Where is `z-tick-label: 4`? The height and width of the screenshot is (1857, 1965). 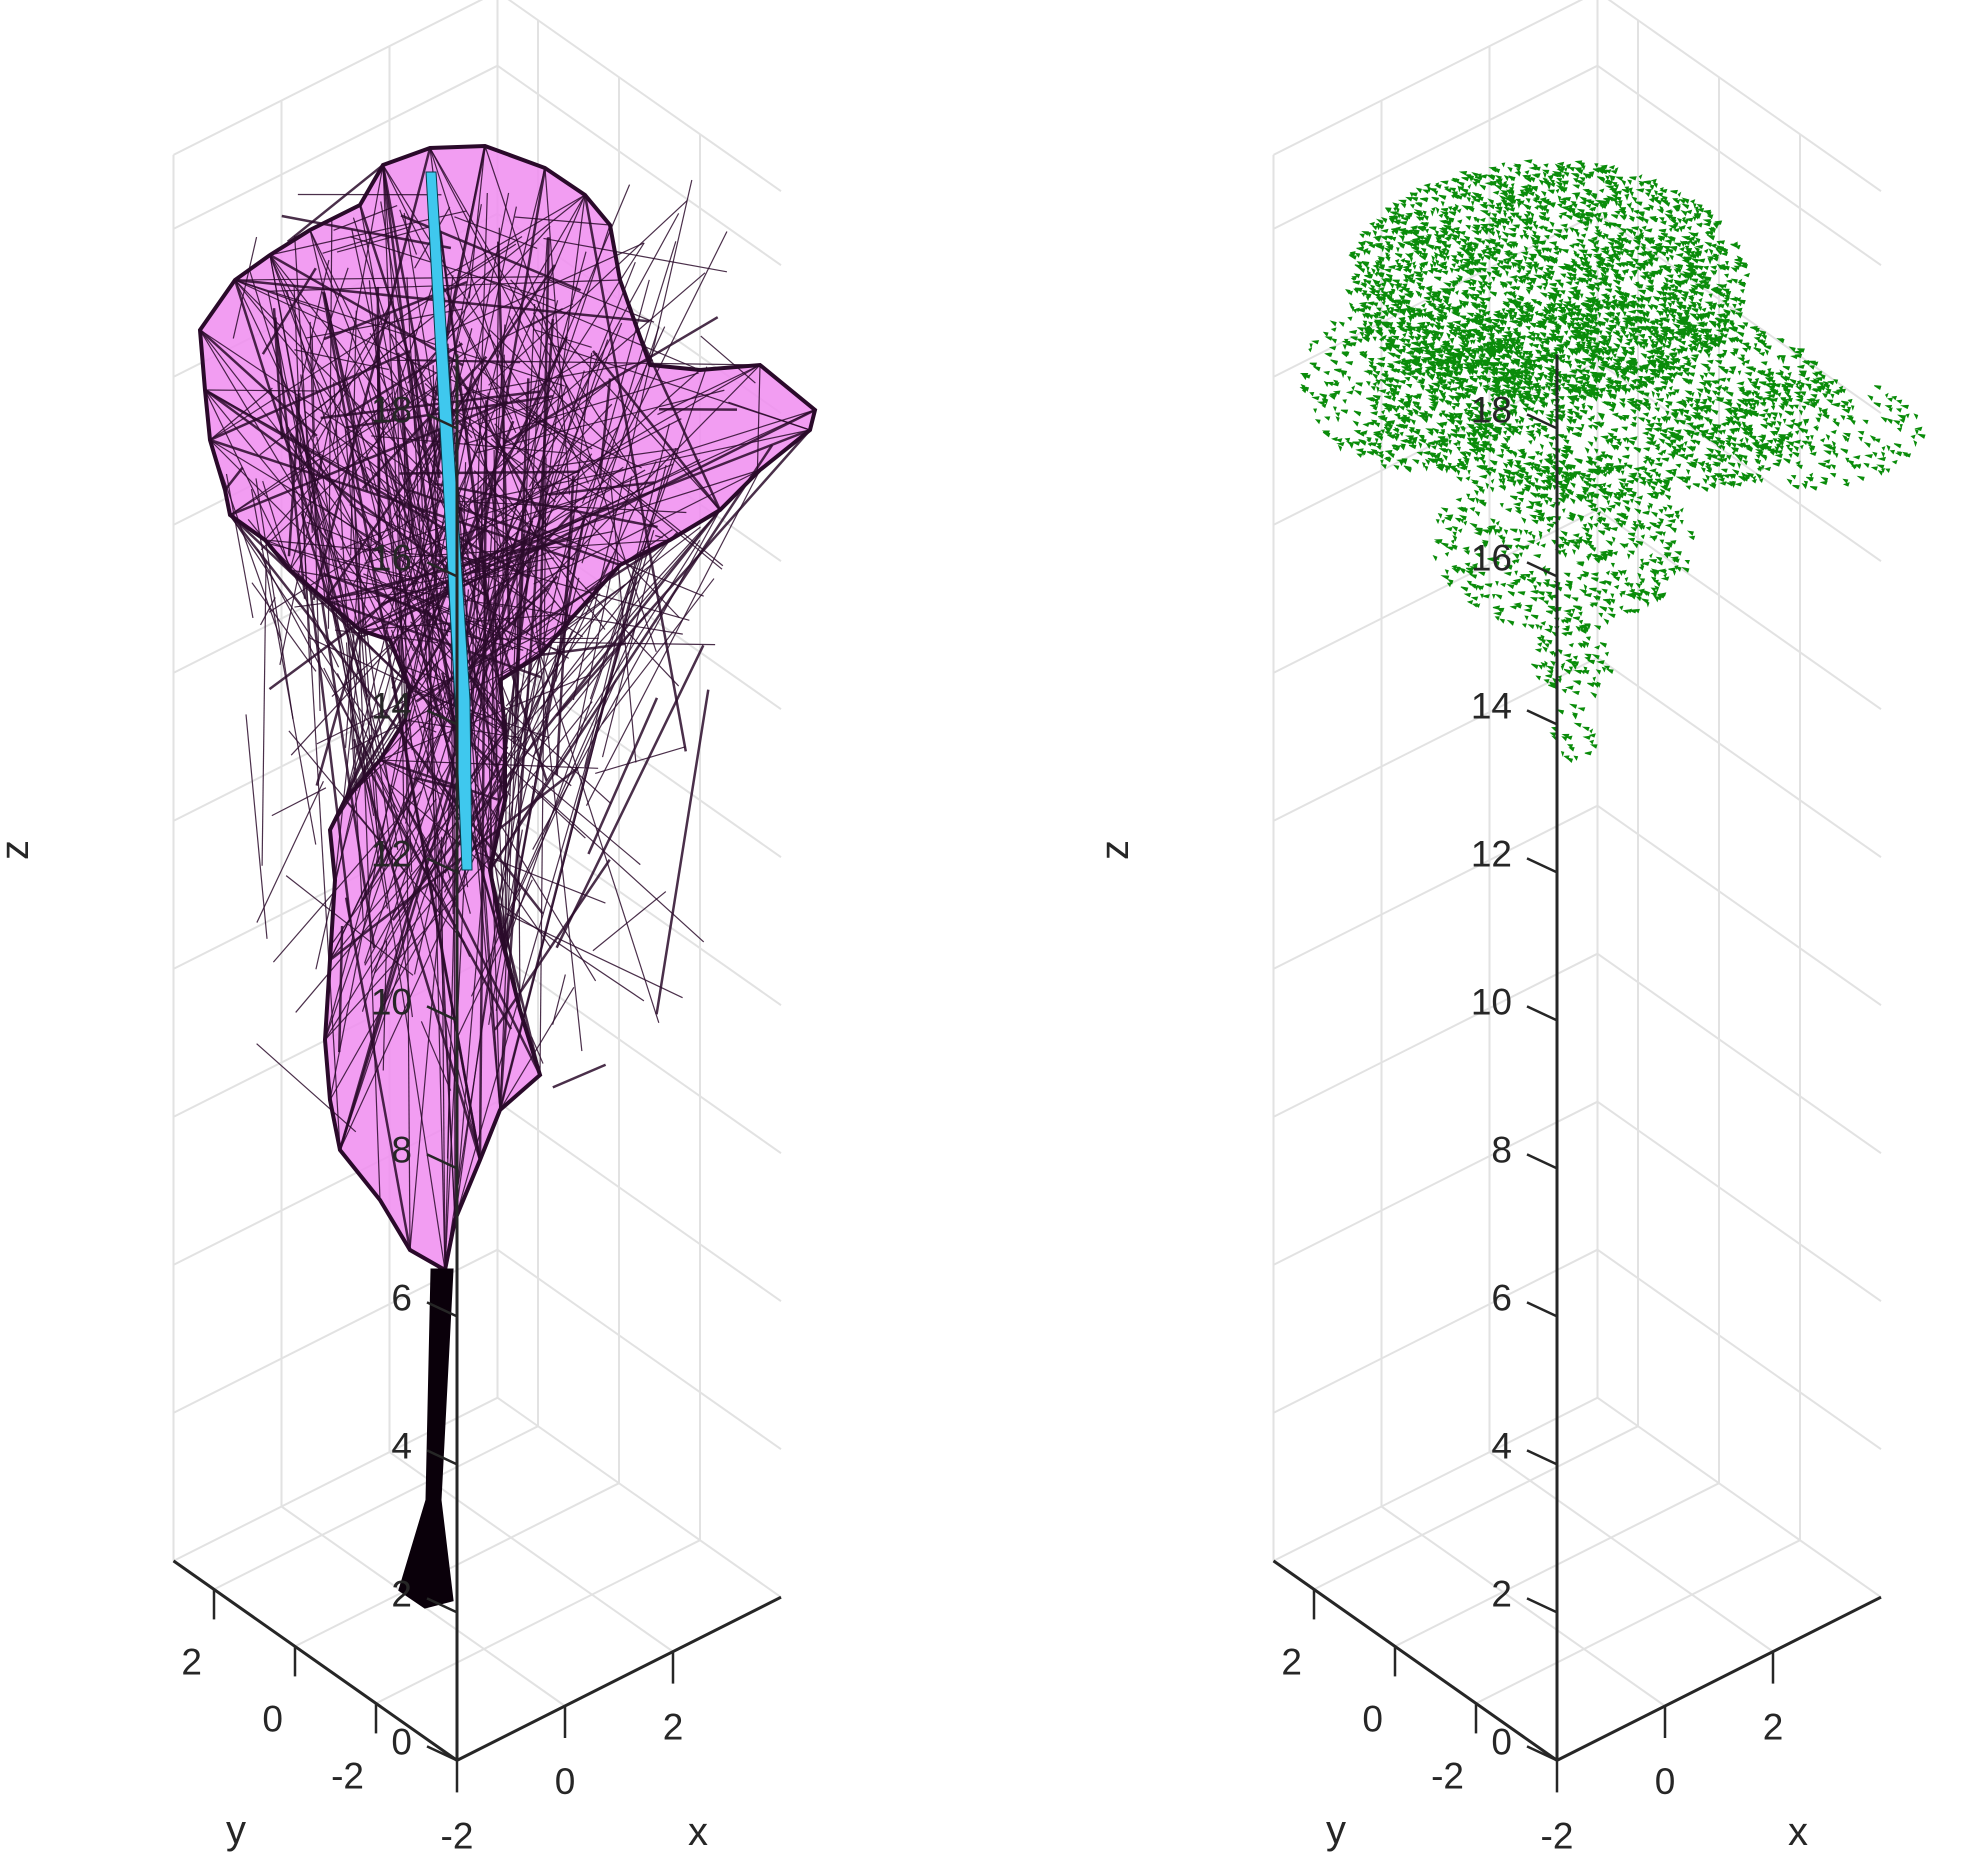
z-tick-label: 4 is located at coordinates (1501, 1445).